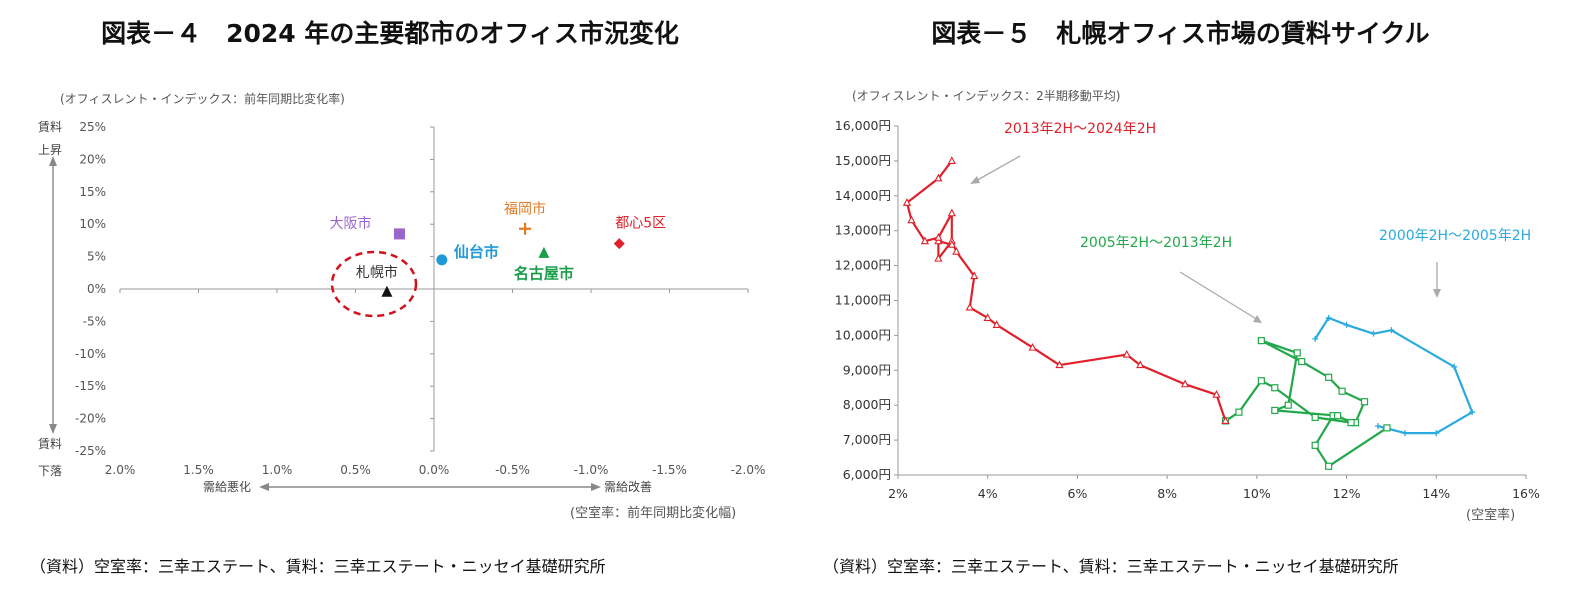 The width and height of the screenshot is (1571, 613). Describe the element at coordinates (390, 33) in the screenshot. I see `figure-4-title: 図表－４ 2024 年の主要都市のオフィス市況変化` at that location.